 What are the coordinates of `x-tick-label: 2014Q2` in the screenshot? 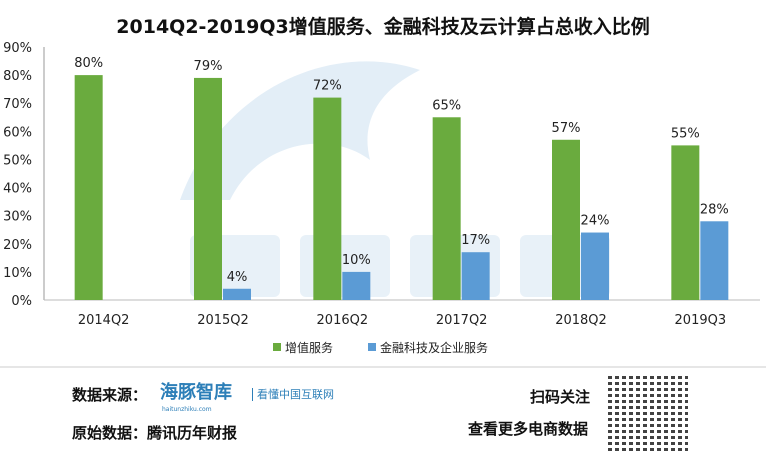 It's located at (104, 320).